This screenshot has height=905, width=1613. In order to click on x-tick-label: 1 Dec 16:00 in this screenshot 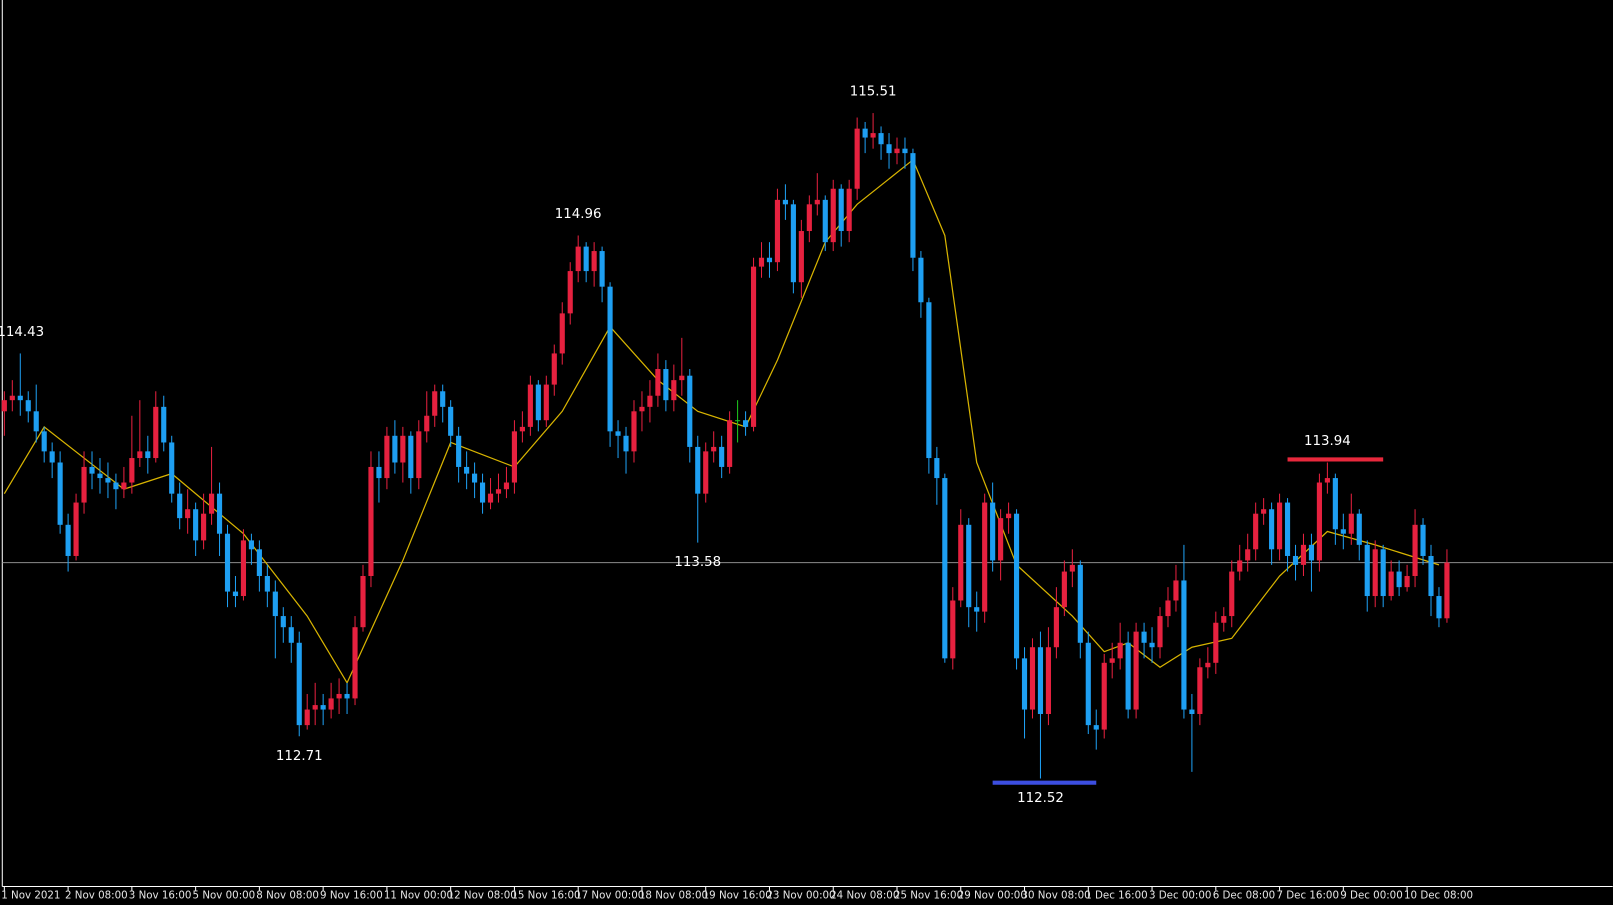, I will do `click(1116, 896)`.